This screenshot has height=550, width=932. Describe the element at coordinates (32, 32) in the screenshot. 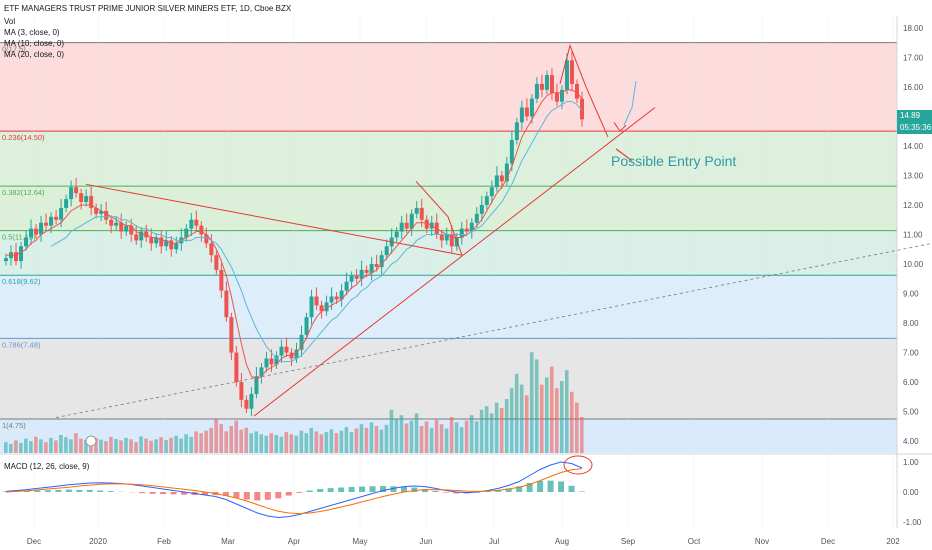

I see `indicator-ma3: MA (3, close, 0)` at that location.